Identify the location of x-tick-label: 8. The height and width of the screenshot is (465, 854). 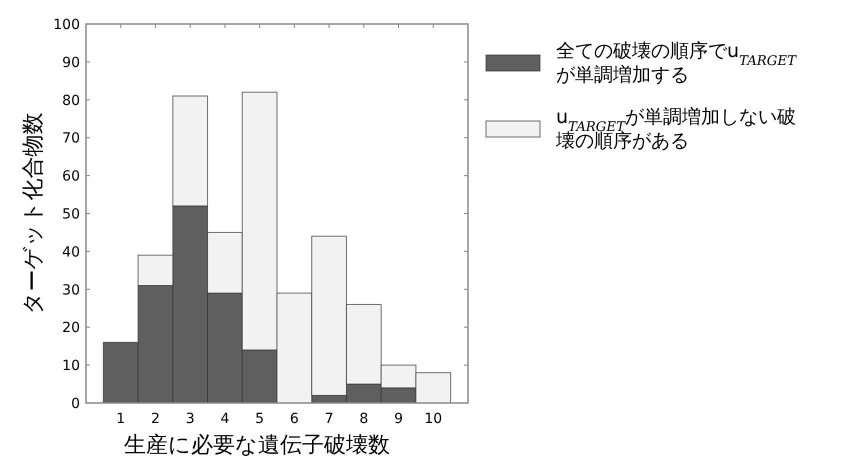
(363, 419).